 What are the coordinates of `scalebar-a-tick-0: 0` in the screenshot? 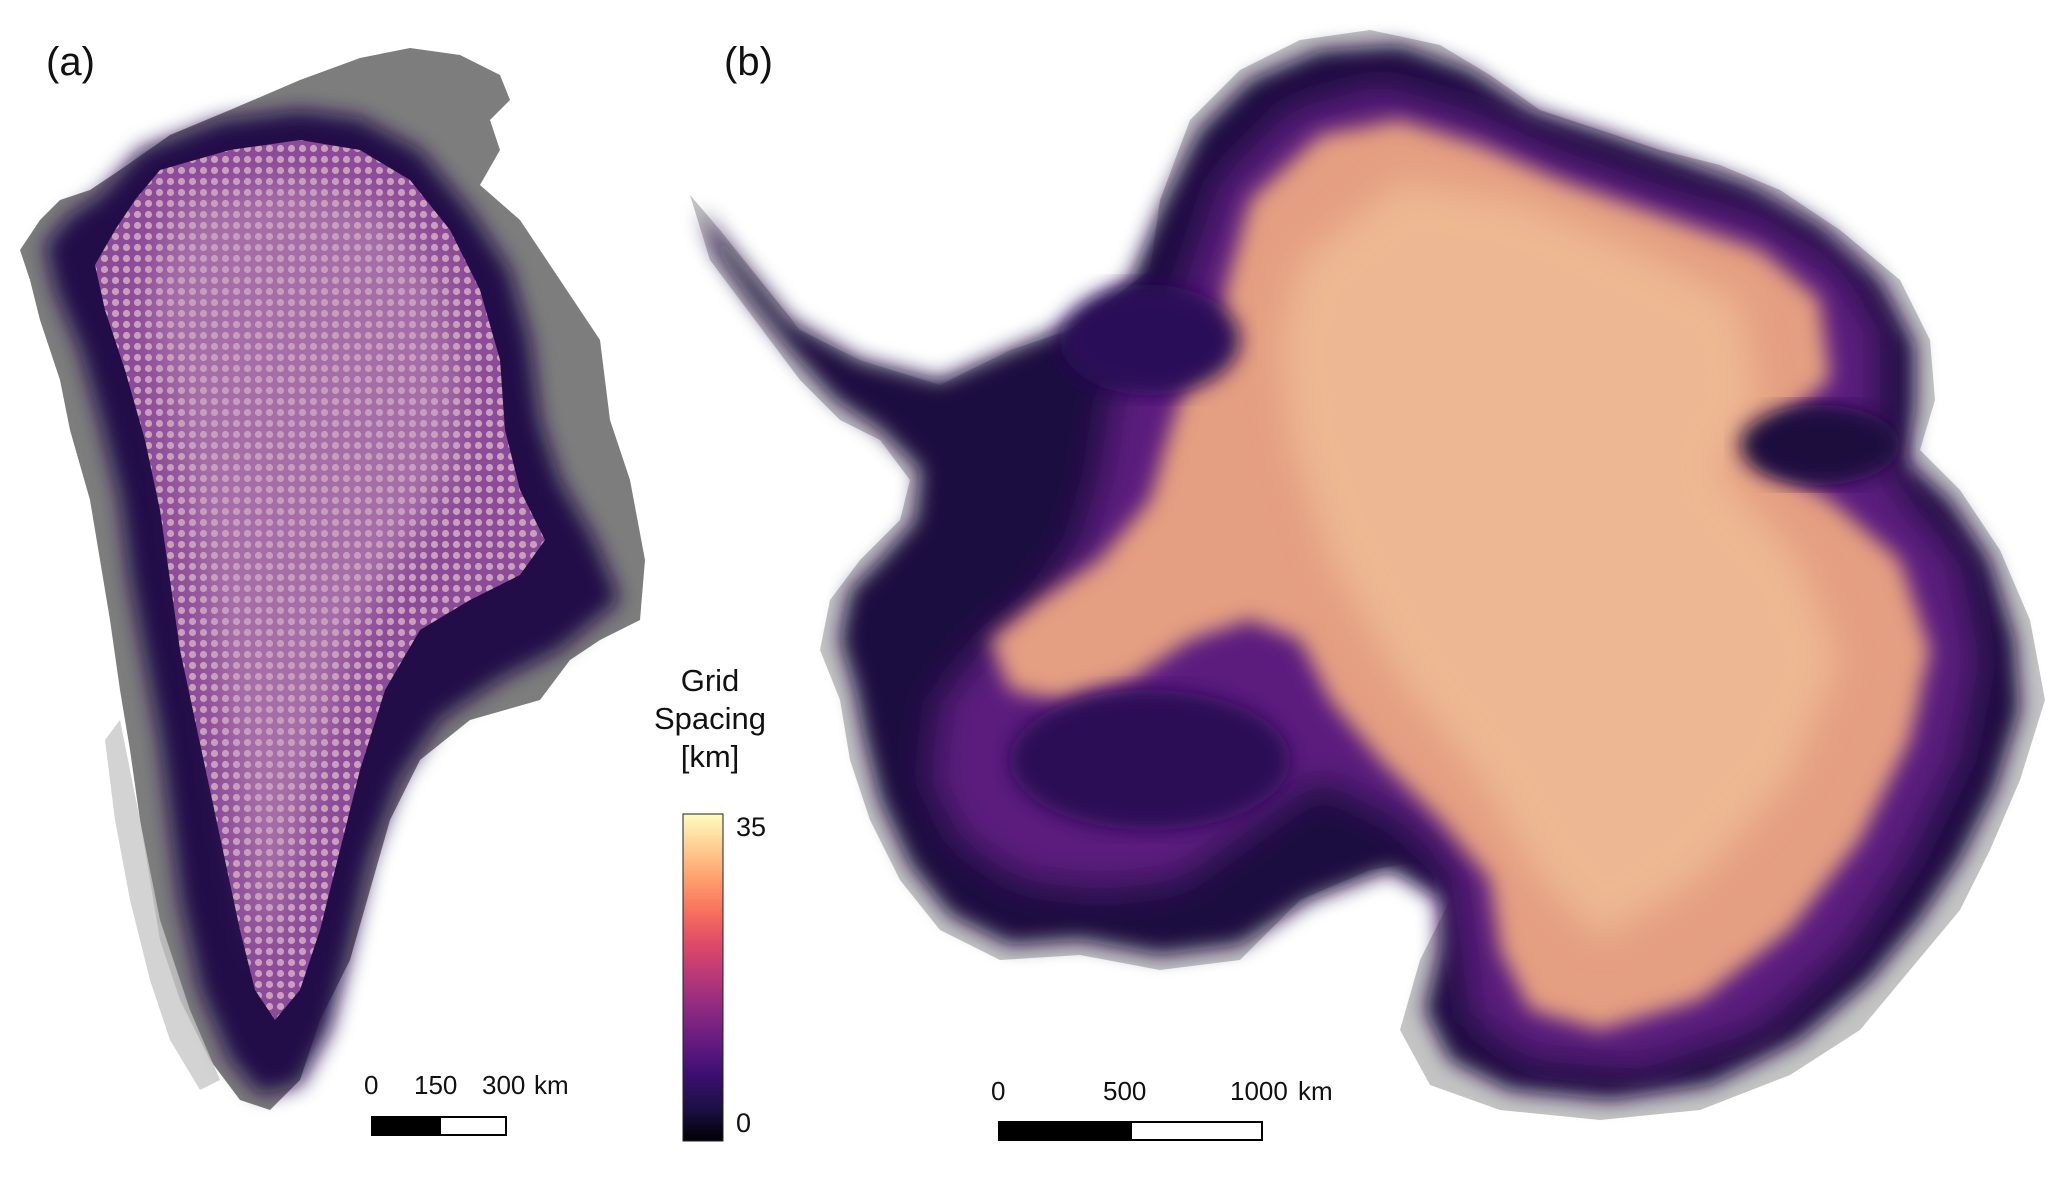 It's located at (371, 1085).